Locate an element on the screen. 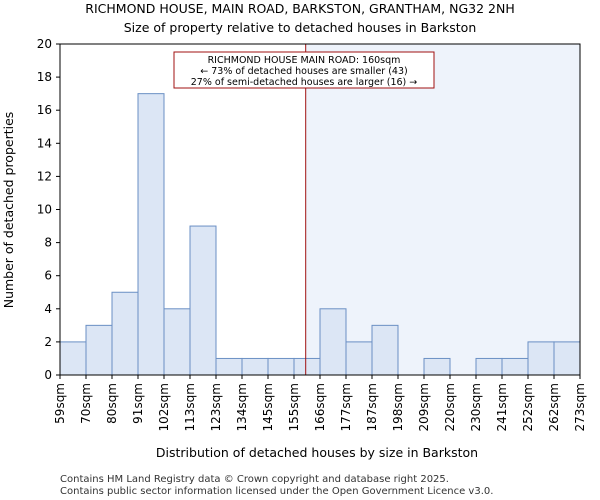  x-tick-label-59sqm: 59sqm is located at coordinates (60, 403).